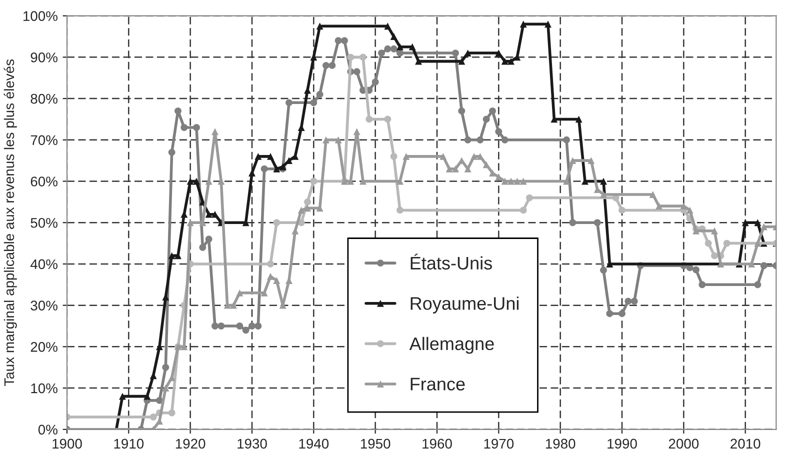 The width and height of the screenshot is (788, 452). What do you see at coordinates (44, 347) in the screenshot?
I see `y-tick-label: 20%` at bounding box center [44, 347].